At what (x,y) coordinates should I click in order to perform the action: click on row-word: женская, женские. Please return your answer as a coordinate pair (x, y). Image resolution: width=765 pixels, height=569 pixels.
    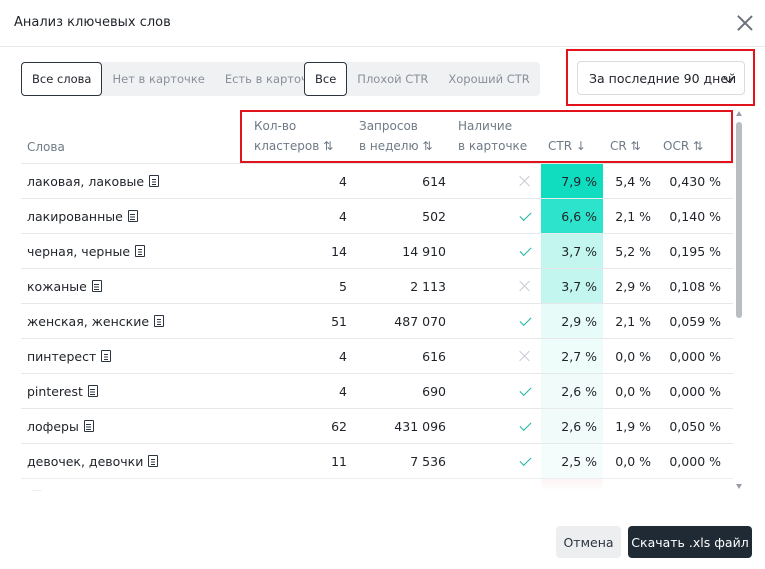
    Looking at the image, I should click on (96, 321).